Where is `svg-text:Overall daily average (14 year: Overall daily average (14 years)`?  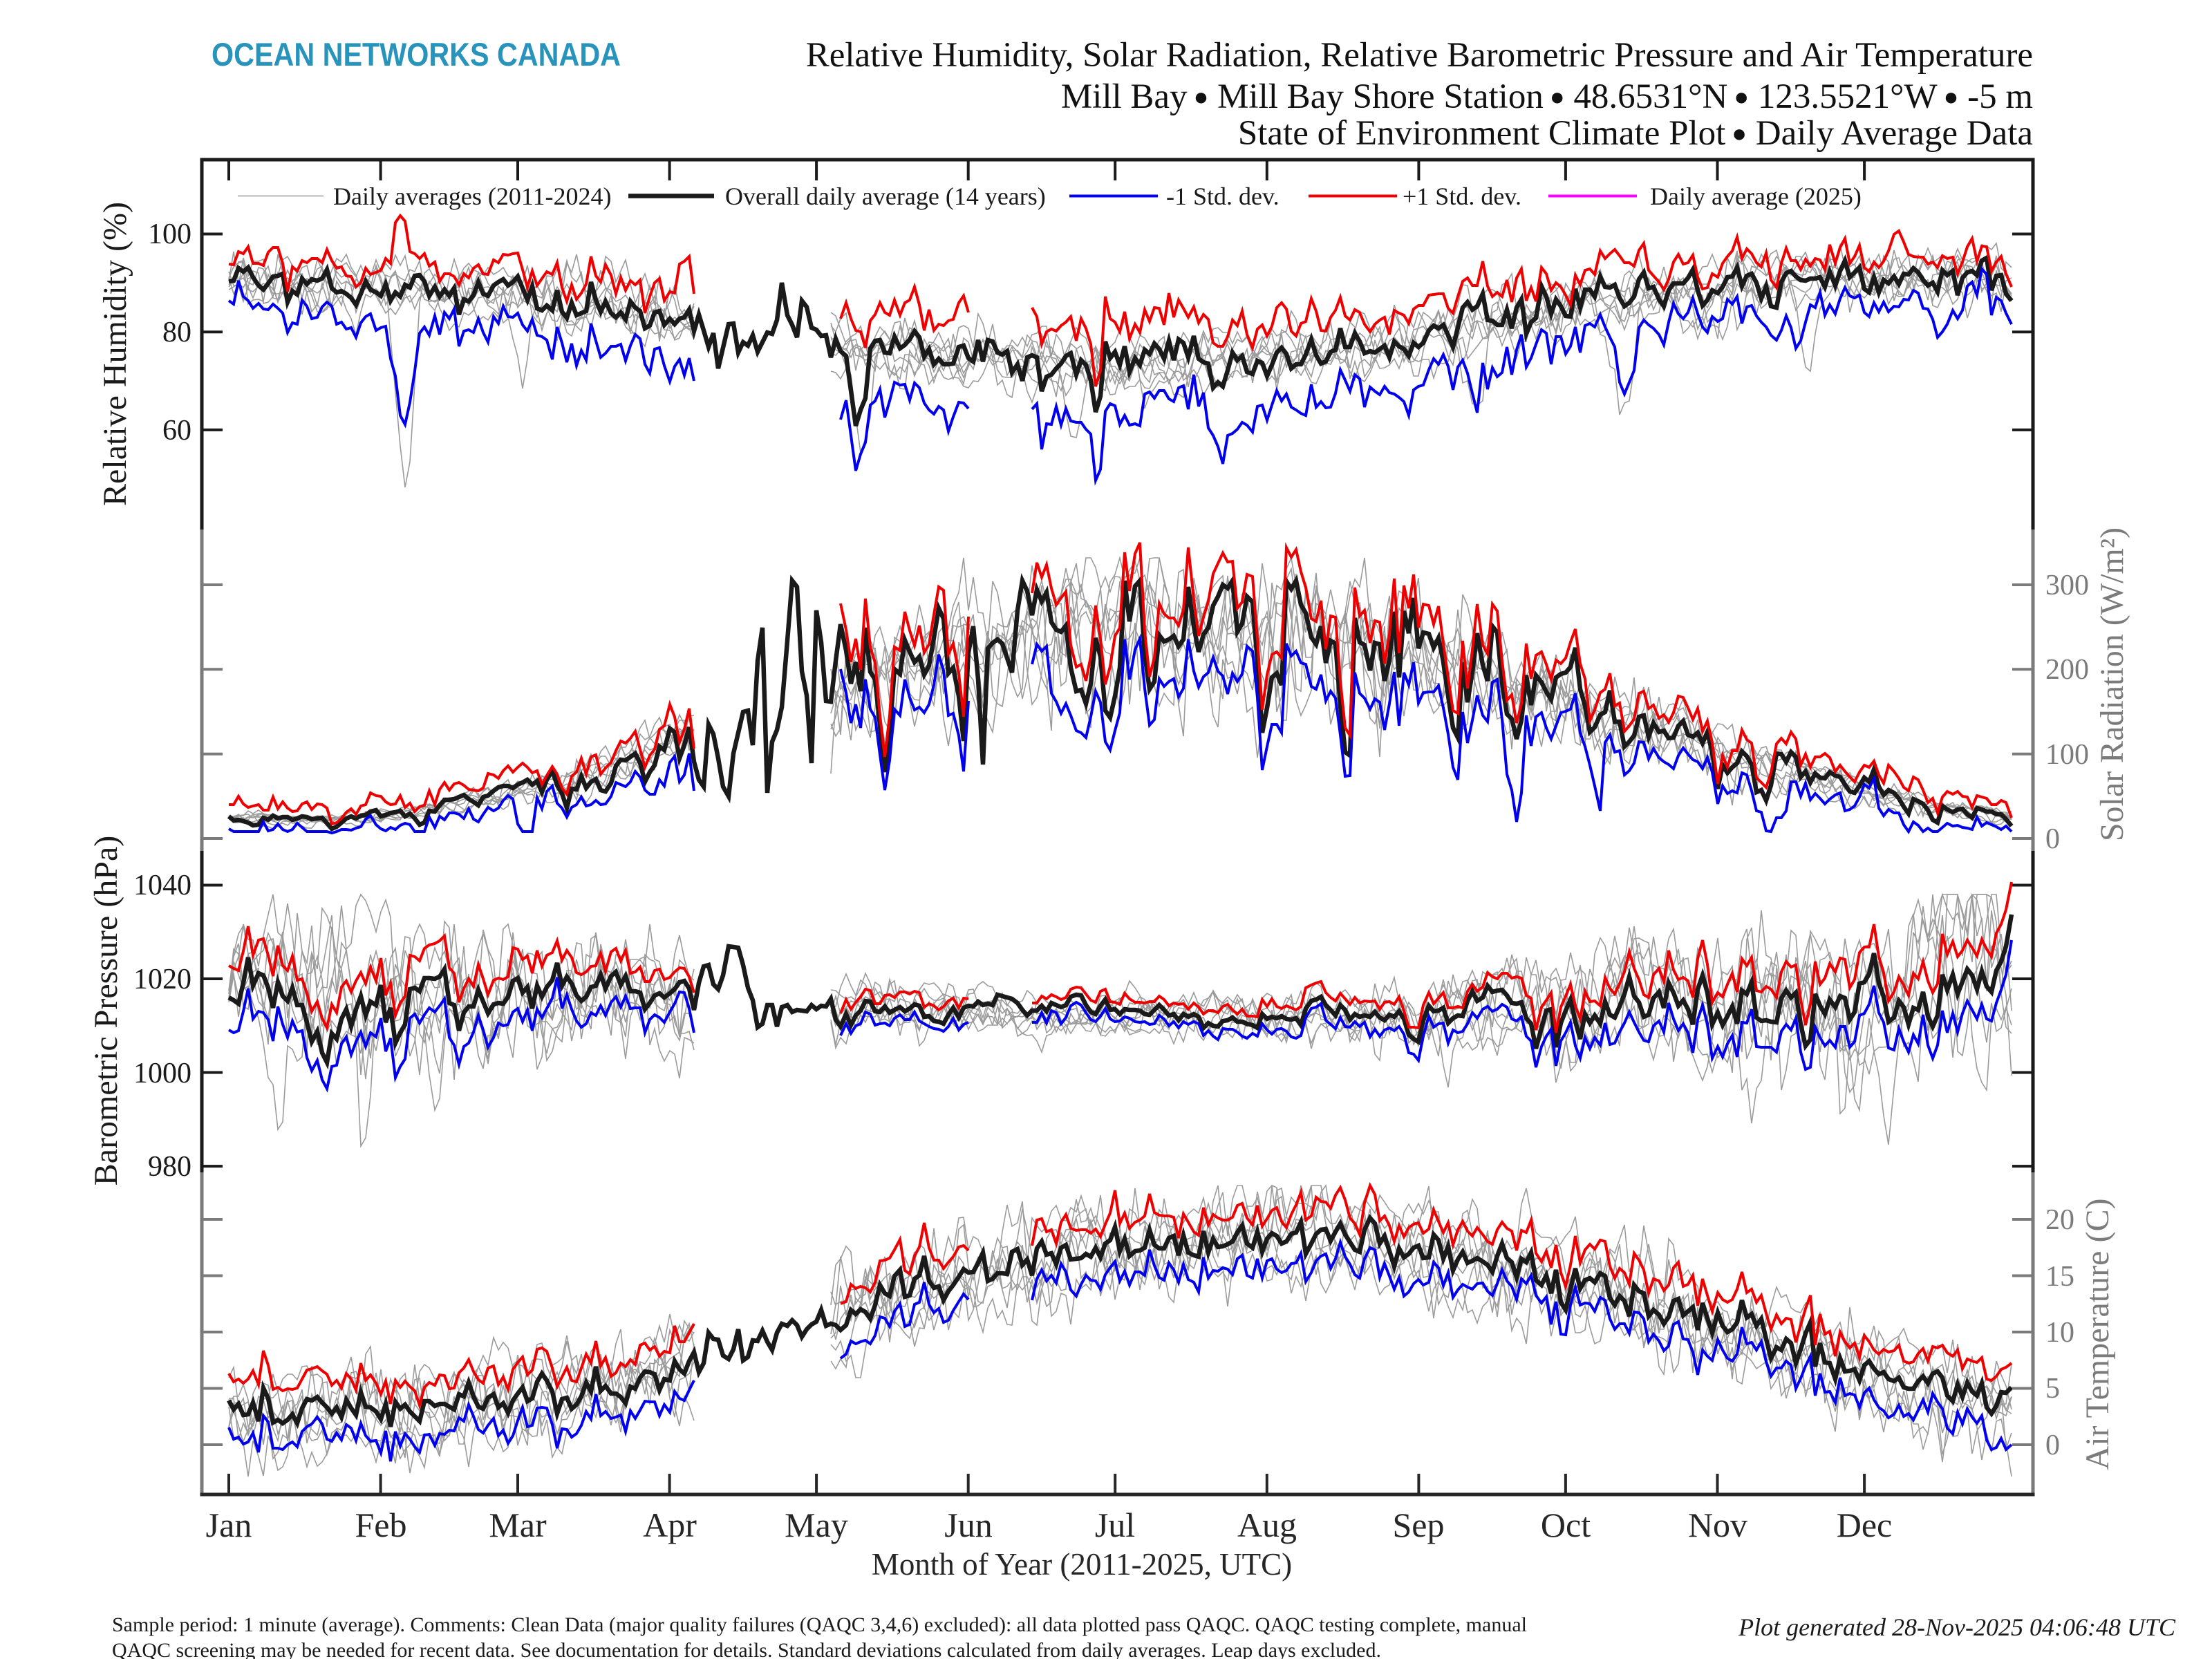 svg-text:Overall daily average (14 year: Overall daily average (14 years) is located at coordinates (885, 196).